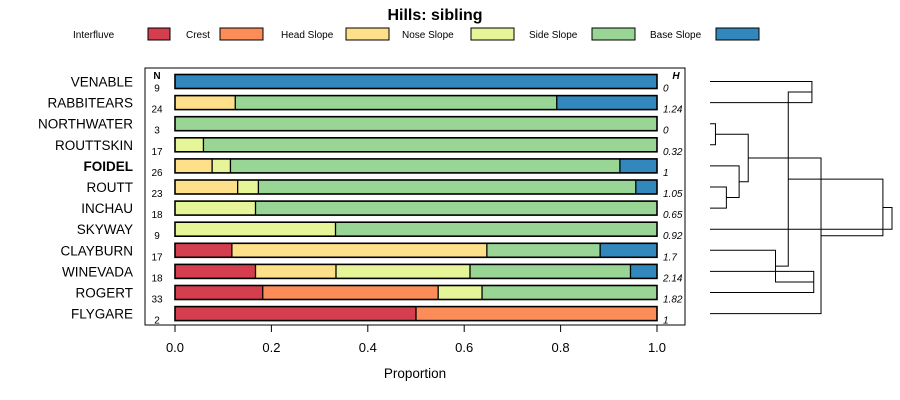  Describe the element at coordinates (415, 373) in the screenshot. I see `x-axis-label: Proportion` at that location.